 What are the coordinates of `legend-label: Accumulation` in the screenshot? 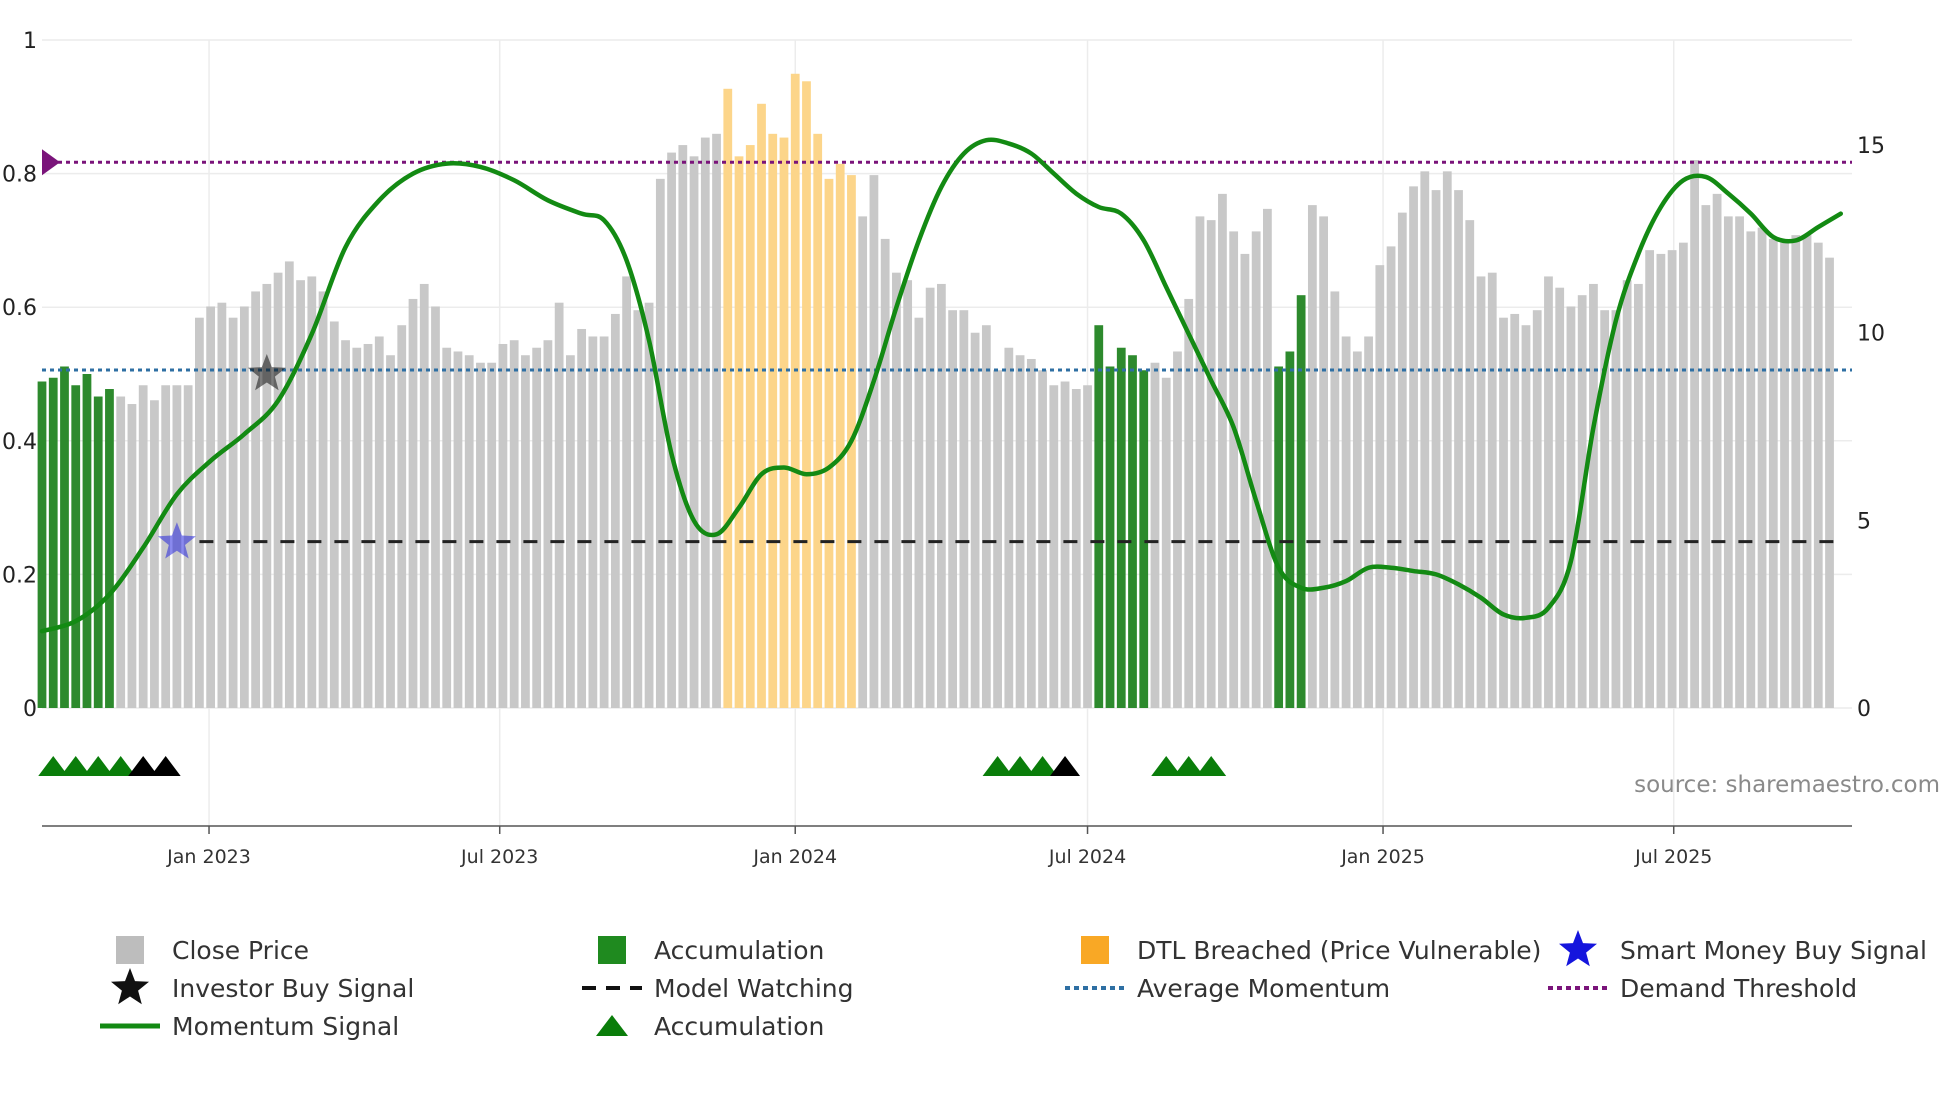 It's located at (739, 950).